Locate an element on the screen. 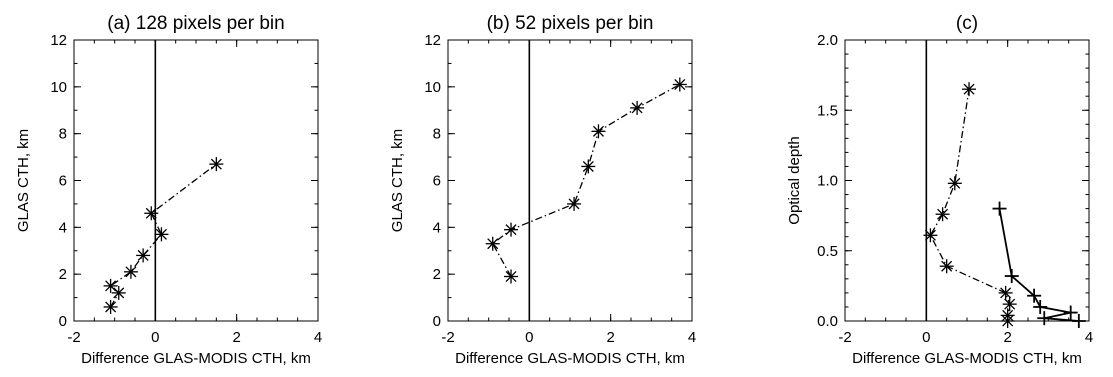  y-tick-label: 0.5 is located at coordinates (827, 251).